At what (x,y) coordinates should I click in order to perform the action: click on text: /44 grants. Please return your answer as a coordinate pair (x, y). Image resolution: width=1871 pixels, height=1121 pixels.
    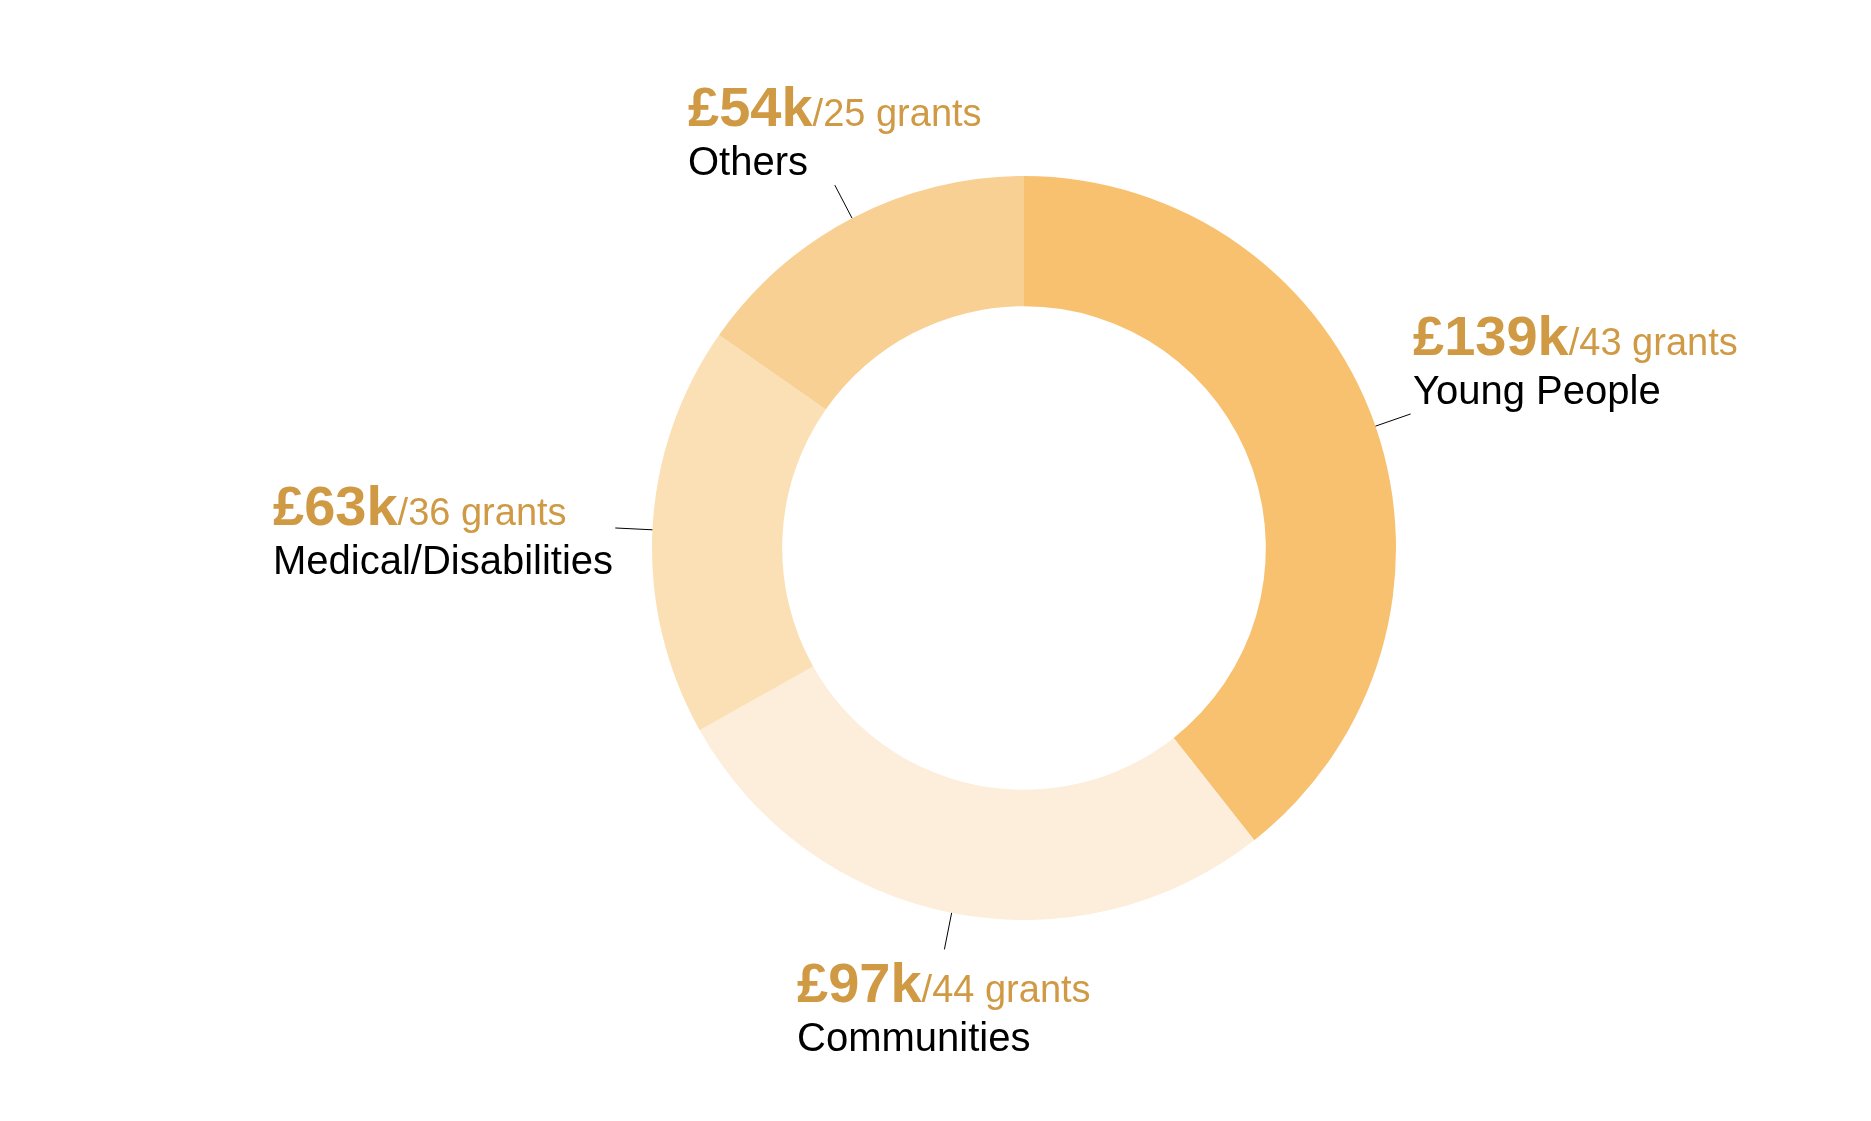
    Looking at the image, I should click on (1006, 989).